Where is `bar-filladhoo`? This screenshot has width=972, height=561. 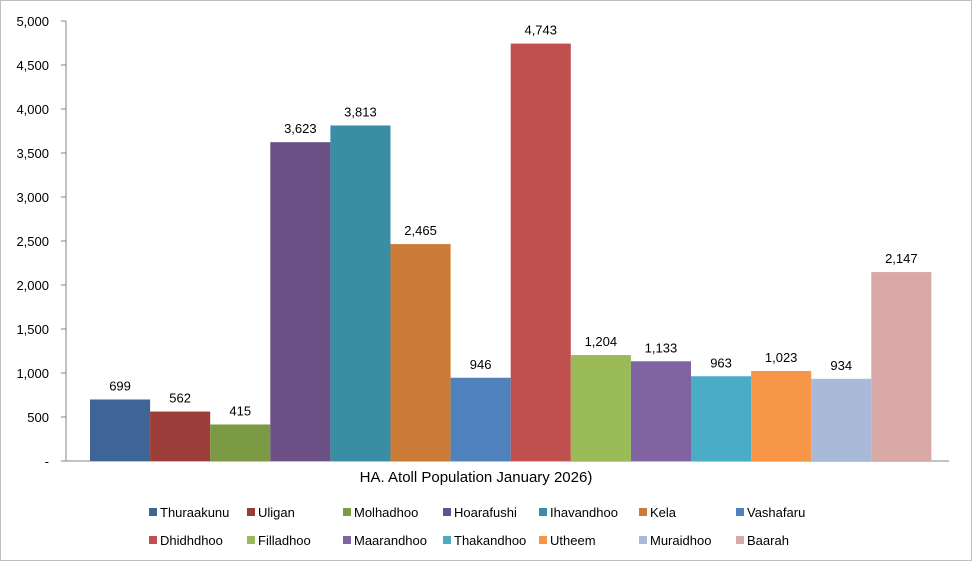 bar-filladhoo is located at coordinates (600, 408).